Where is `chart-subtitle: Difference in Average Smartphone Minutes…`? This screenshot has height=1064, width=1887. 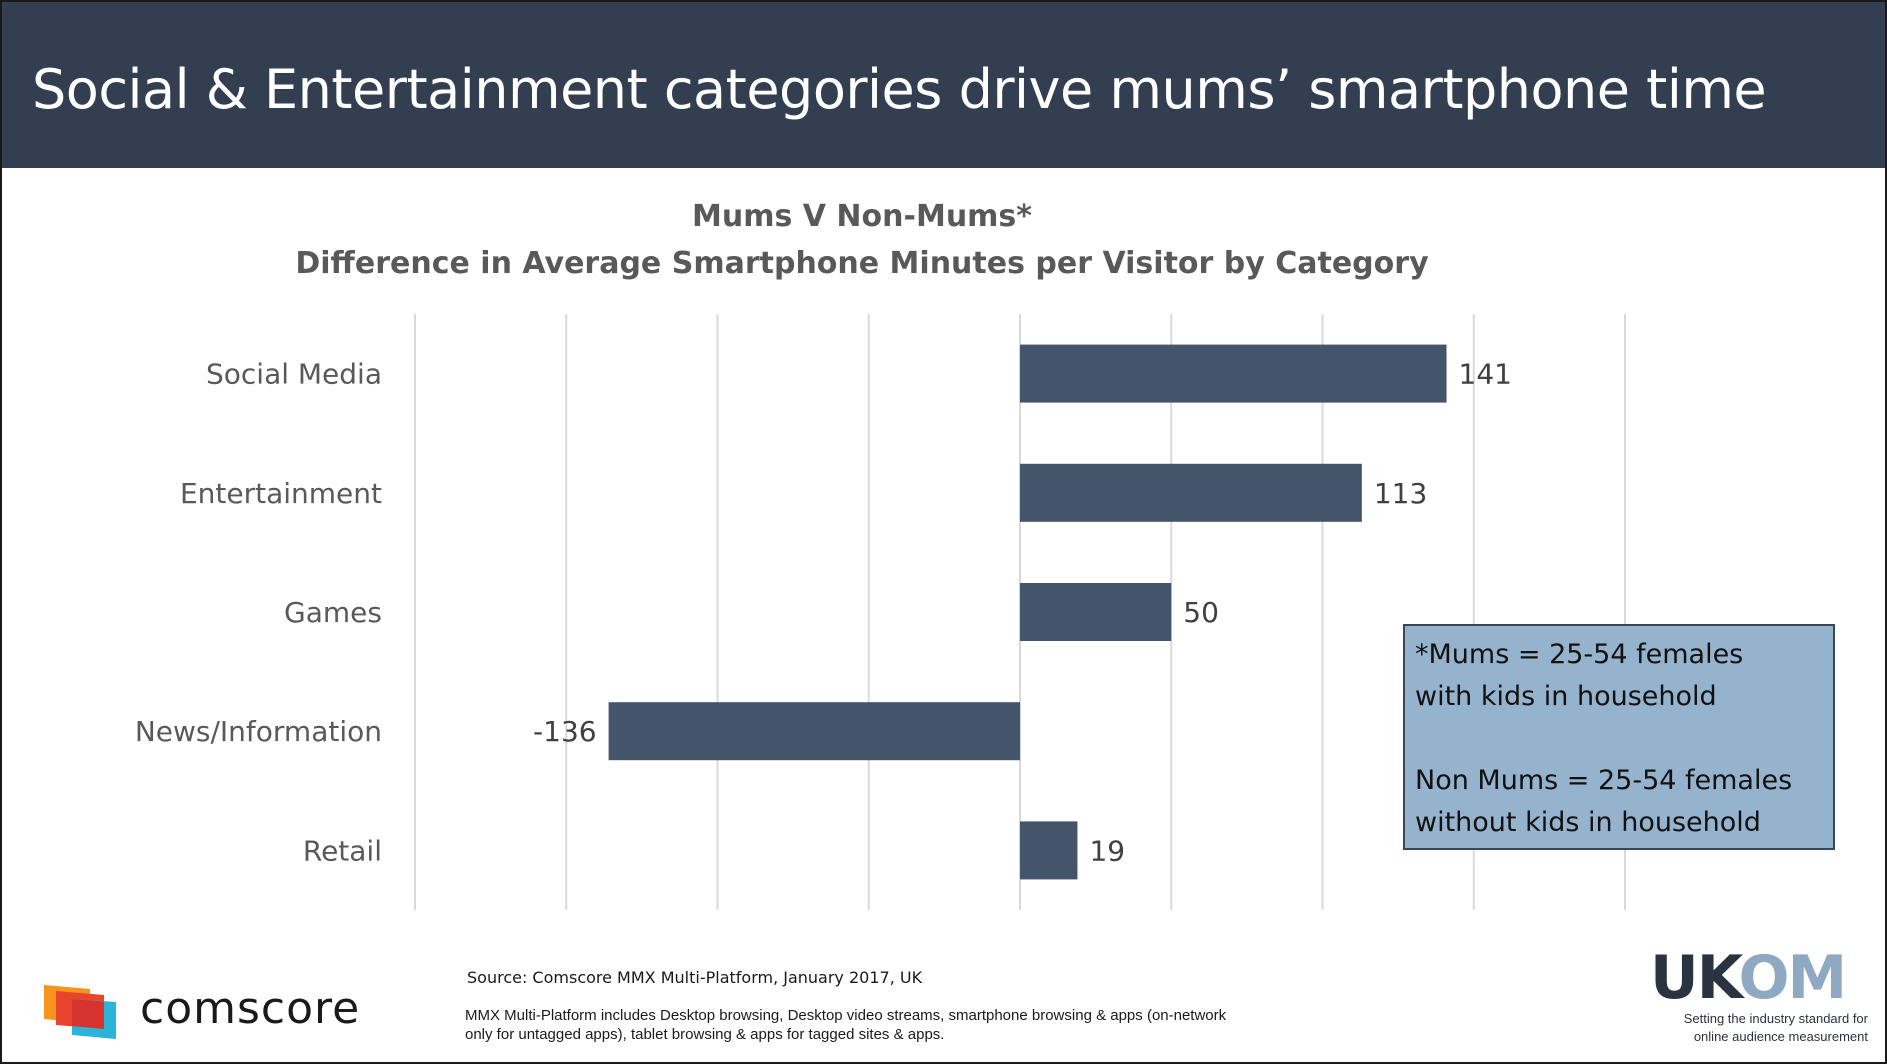
chart-subtitle: Difference in Average Smartphone Minutes… is located at coordinates (862, 263).